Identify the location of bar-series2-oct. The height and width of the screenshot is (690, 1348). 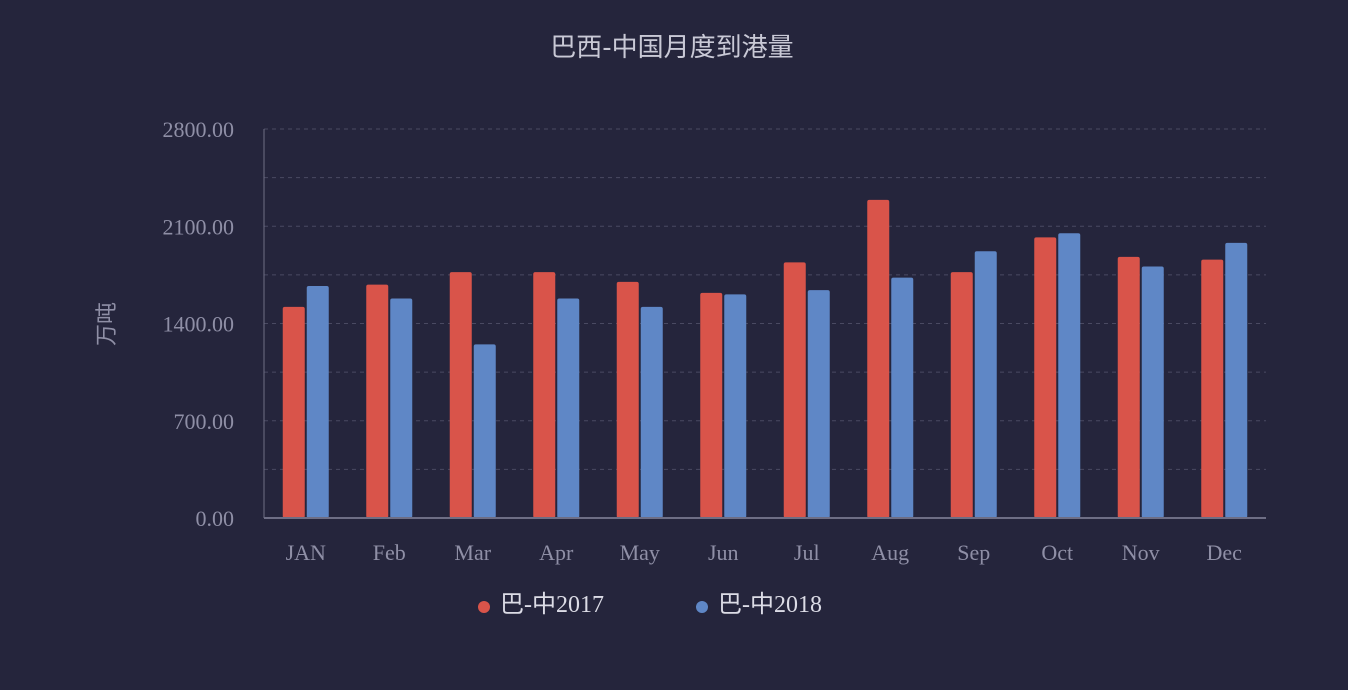
(1069, 376).